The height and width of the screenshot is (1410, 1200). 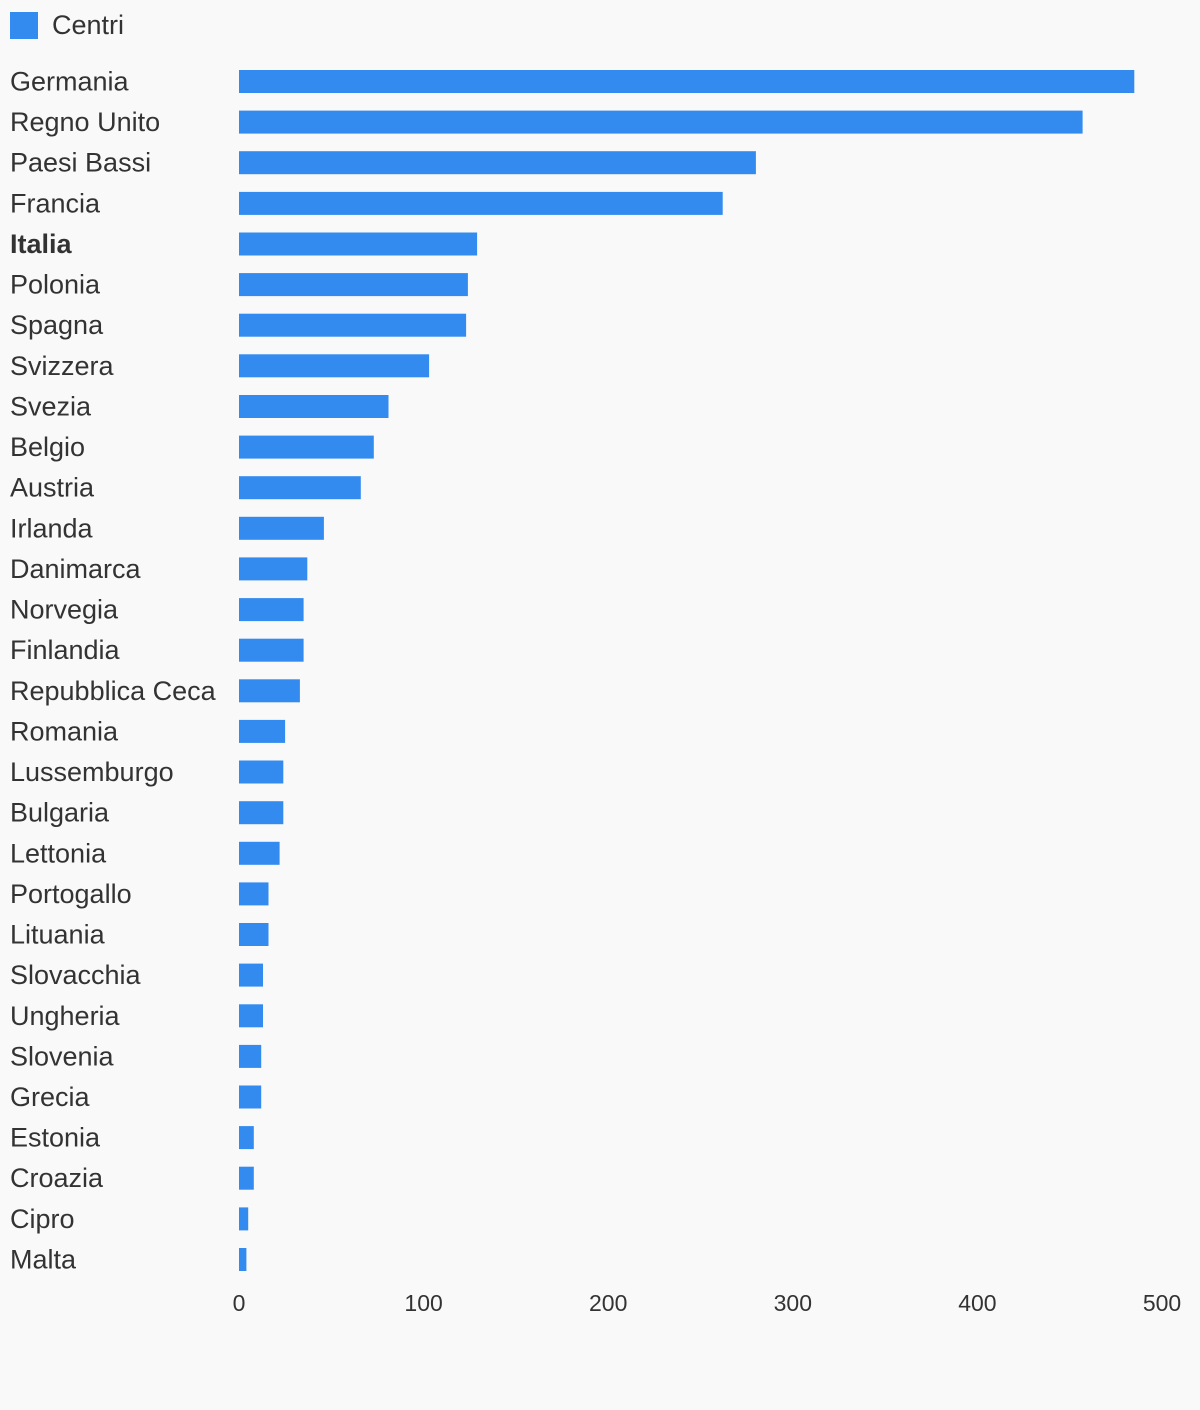 I want to click on category-label: Francia, so click(x=55, y=203).